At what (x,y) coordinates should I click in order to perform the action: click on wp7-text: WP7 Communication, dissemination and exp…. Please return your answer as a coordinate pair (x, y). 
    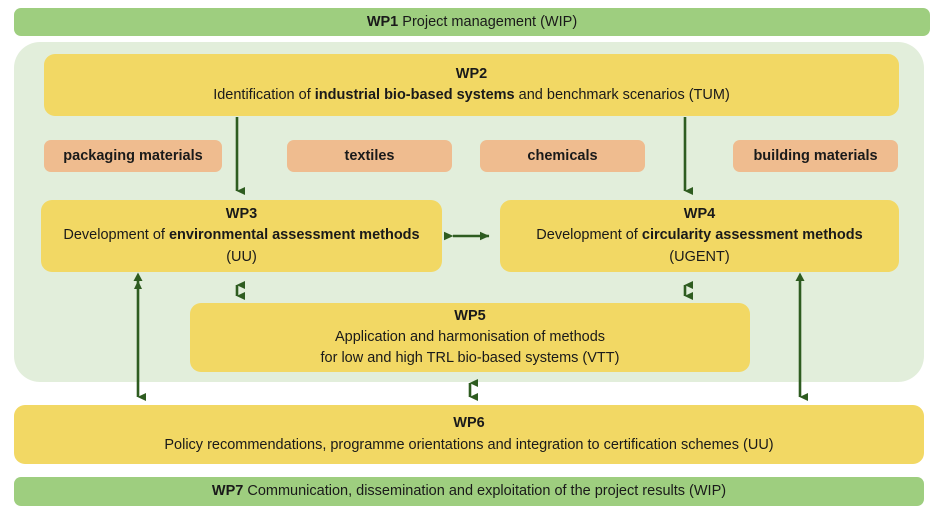
    Looking at the image, I should click on (469, 491).